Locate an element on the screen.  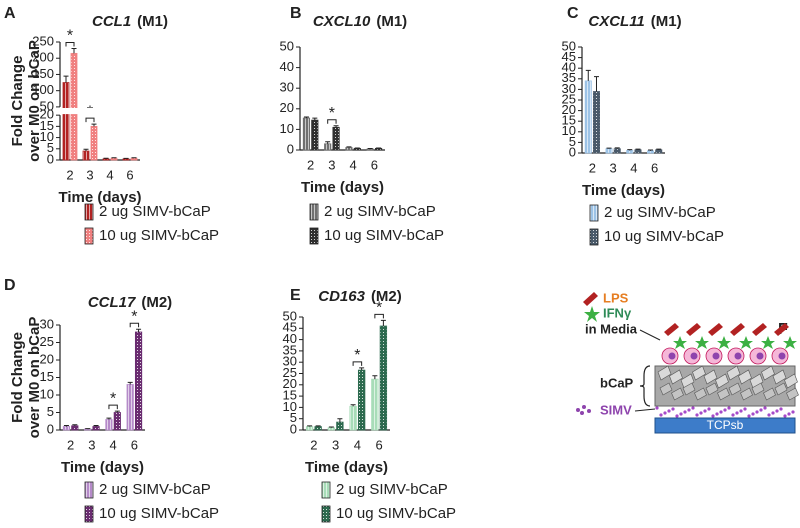
y-axis-label: Fold Change is located at coordinates (17, 377).